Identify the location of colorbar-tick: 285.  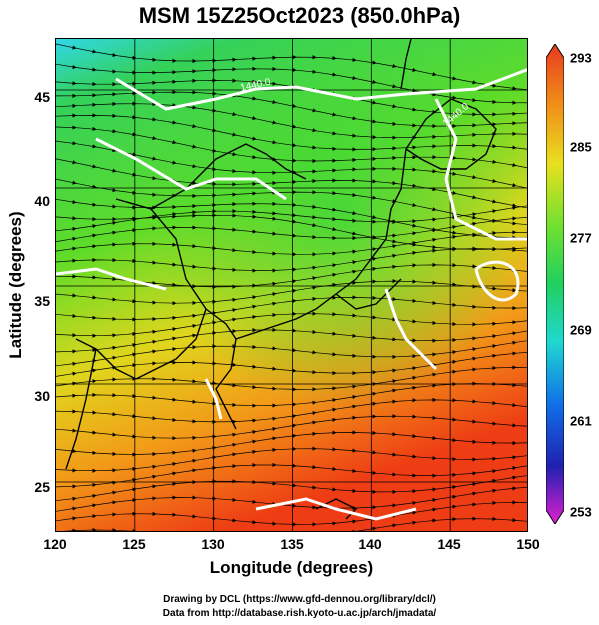
(581, 147).